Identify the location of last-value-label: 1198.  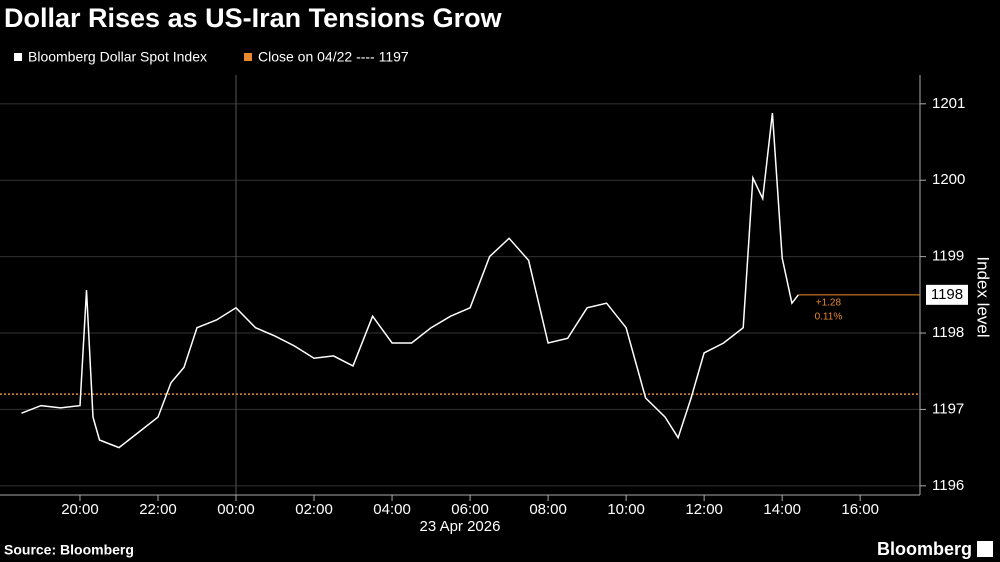
(947, 294).